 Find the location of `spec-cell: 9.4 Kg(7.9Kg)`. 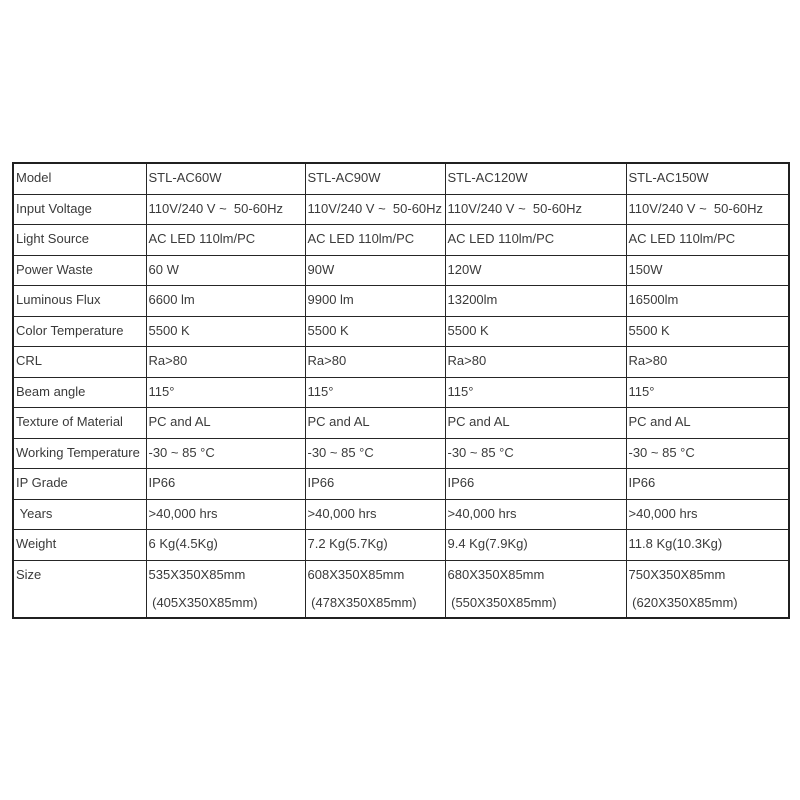

spec-cell: 9.4 Kg(7.9Kg) is located at coordinates (535, 545).